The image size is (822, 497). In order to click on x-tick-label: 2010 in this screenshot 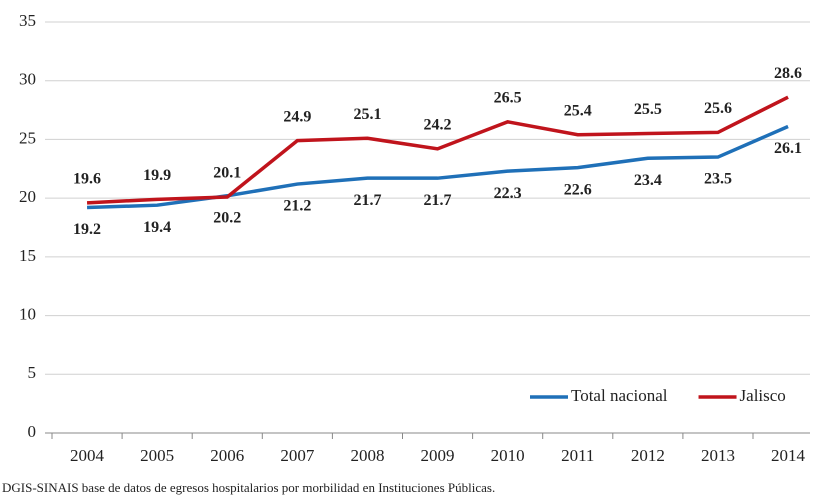, I will do `click(508, 455)`.